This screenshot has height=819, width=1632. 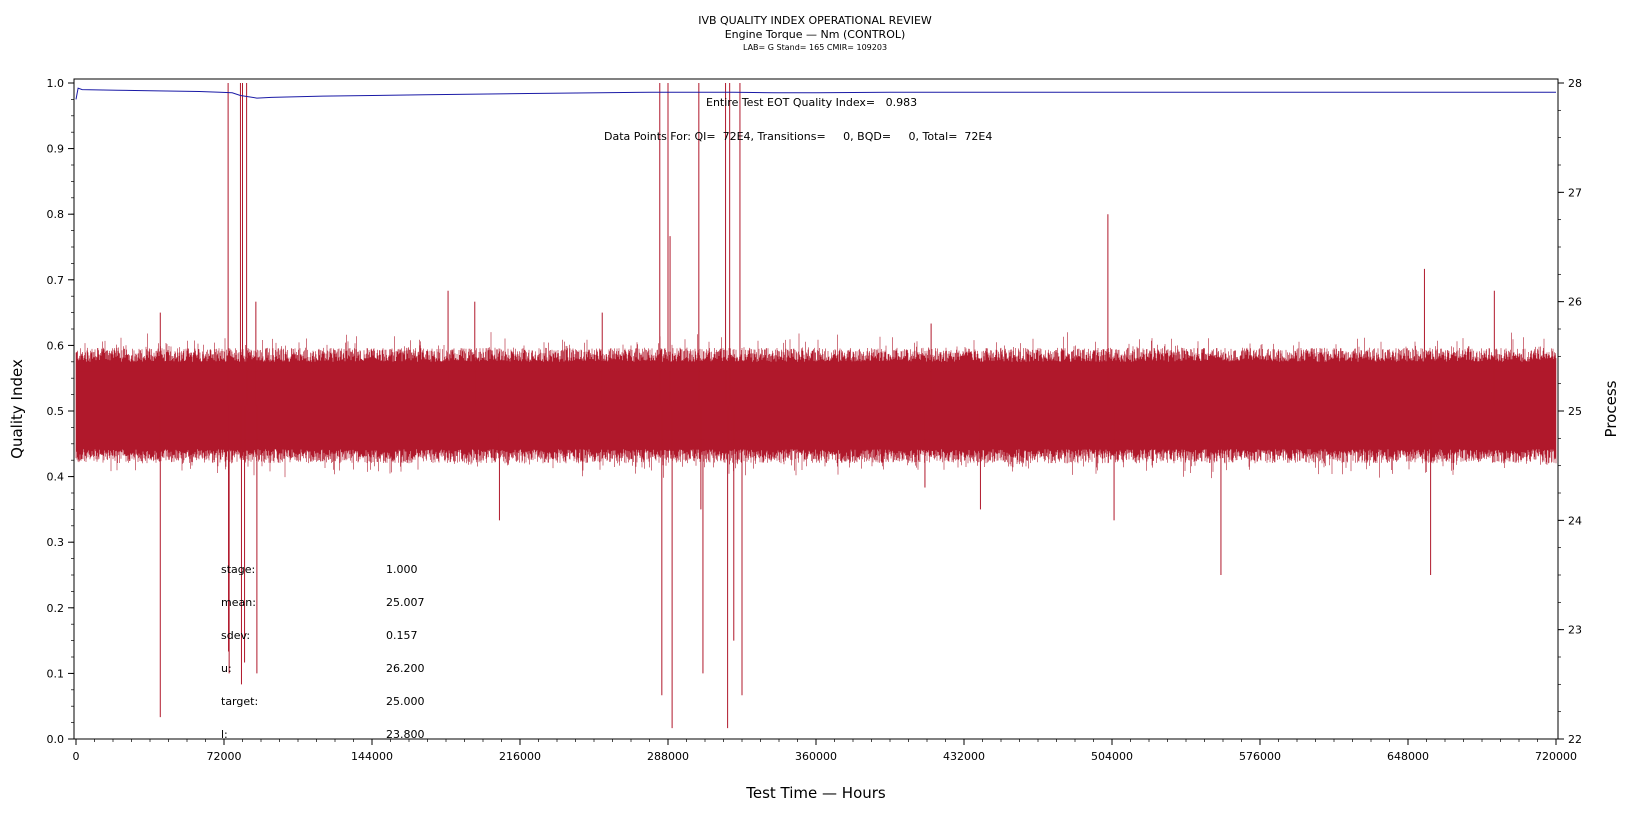 What do you see at coordinates (56, 673) in the screenshot?
I see `y-tick-label: 0.1` at bounding box center [56, 673].